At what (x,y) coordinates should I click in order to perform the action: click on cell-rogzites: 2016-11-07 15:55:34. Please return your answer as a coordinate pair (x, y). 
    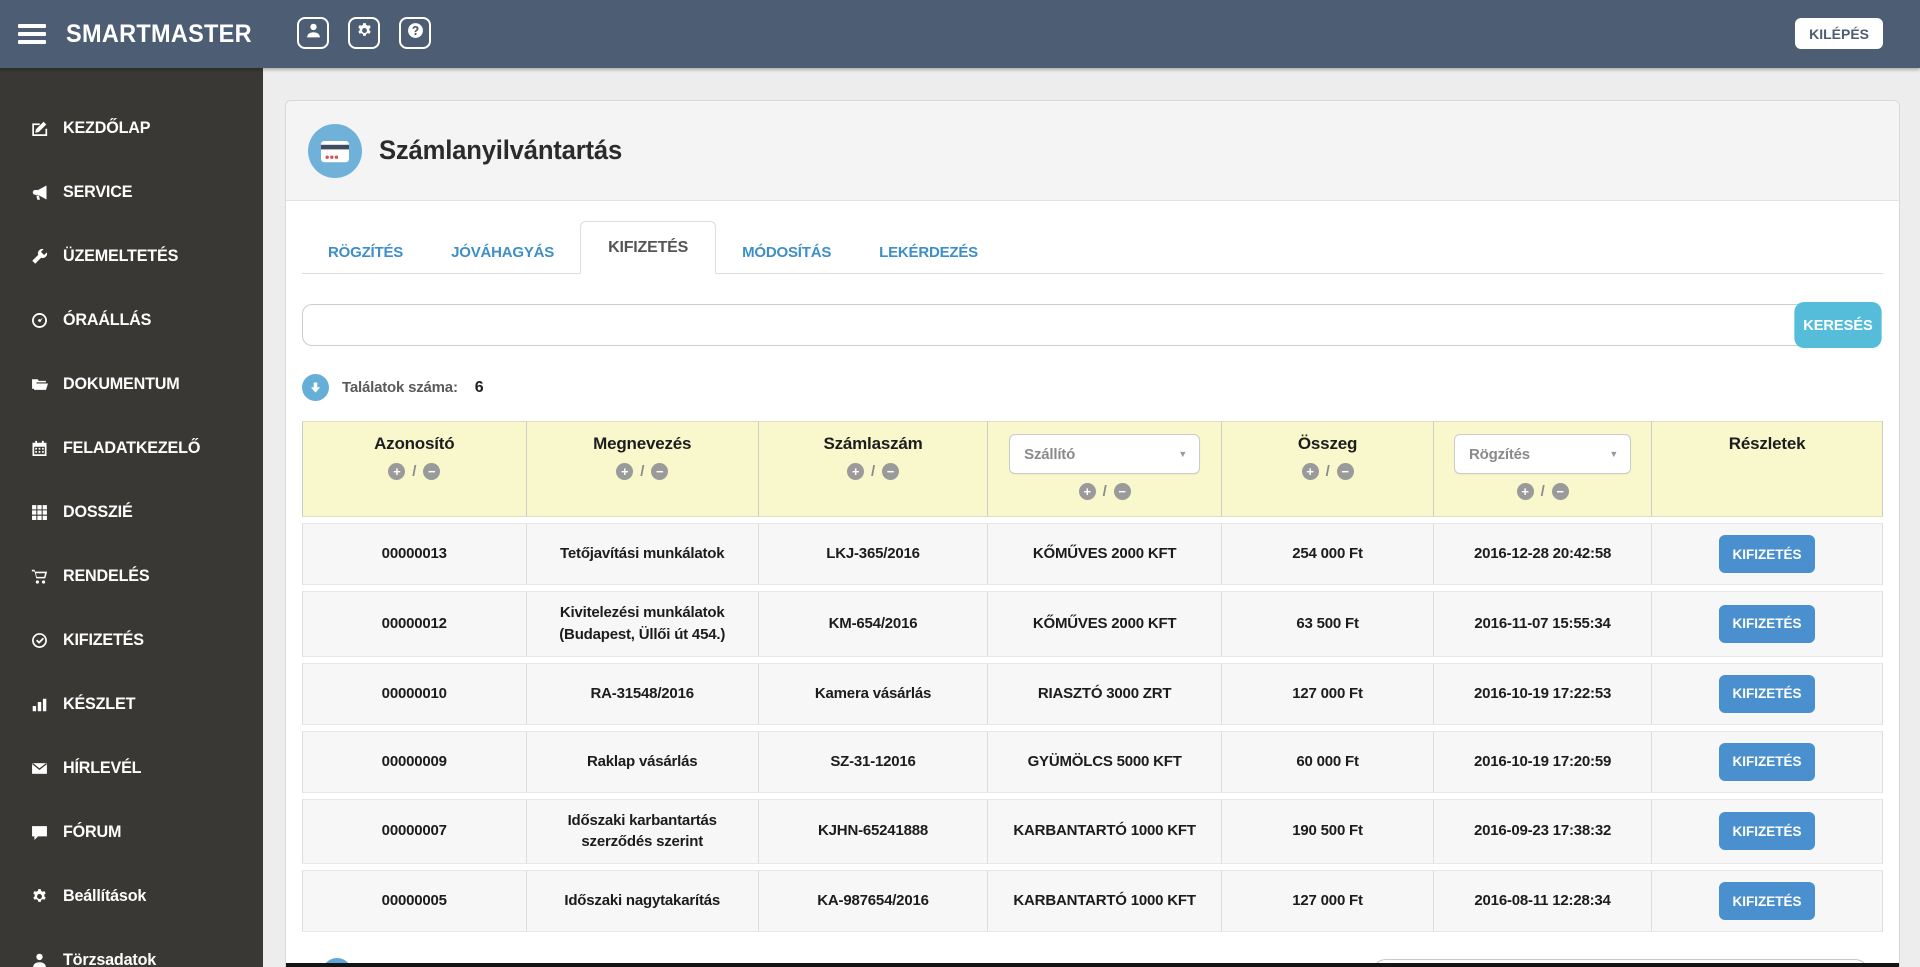
    Looking at the image, I should click on (1543, 624).